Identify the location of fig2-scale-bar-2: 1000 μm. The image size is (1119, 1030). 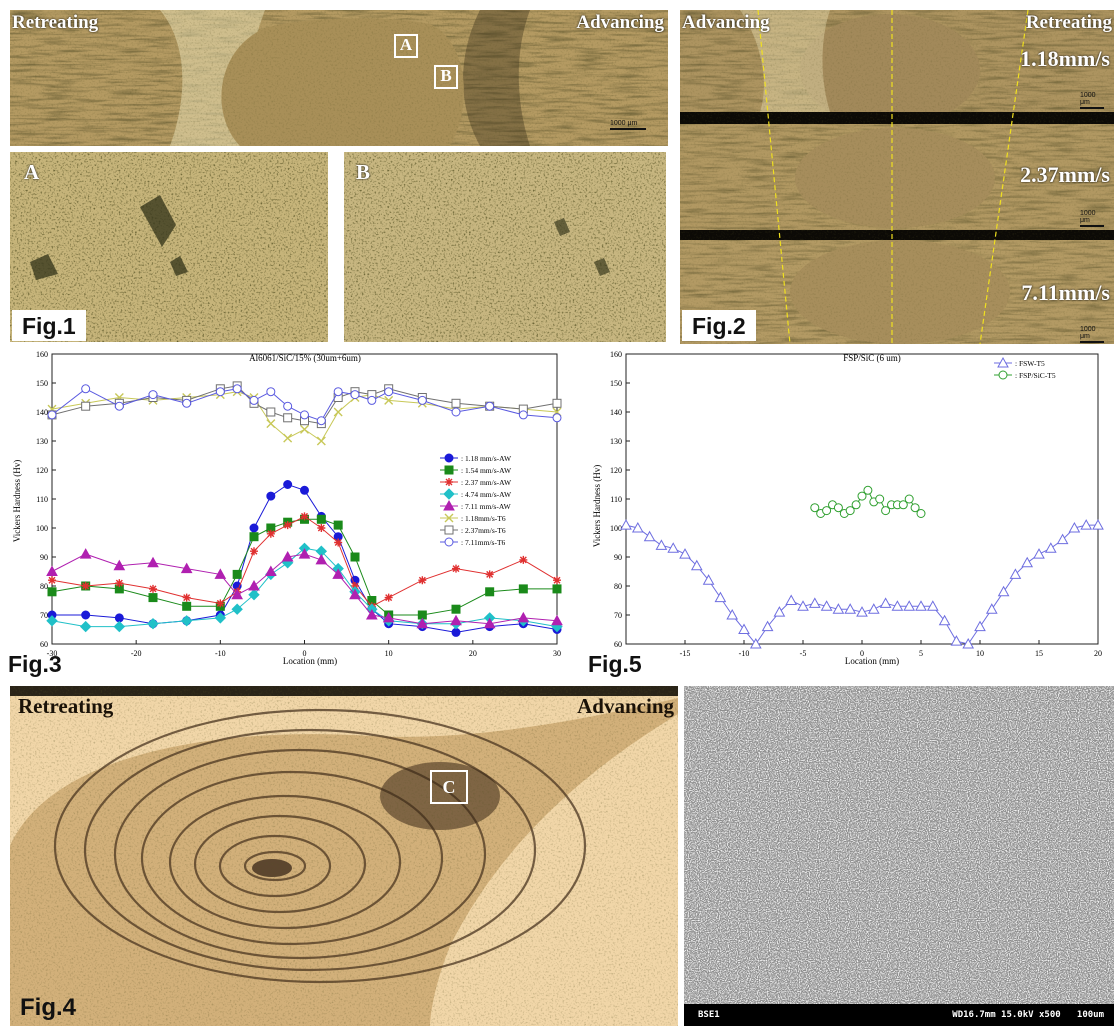
(1092, 218).